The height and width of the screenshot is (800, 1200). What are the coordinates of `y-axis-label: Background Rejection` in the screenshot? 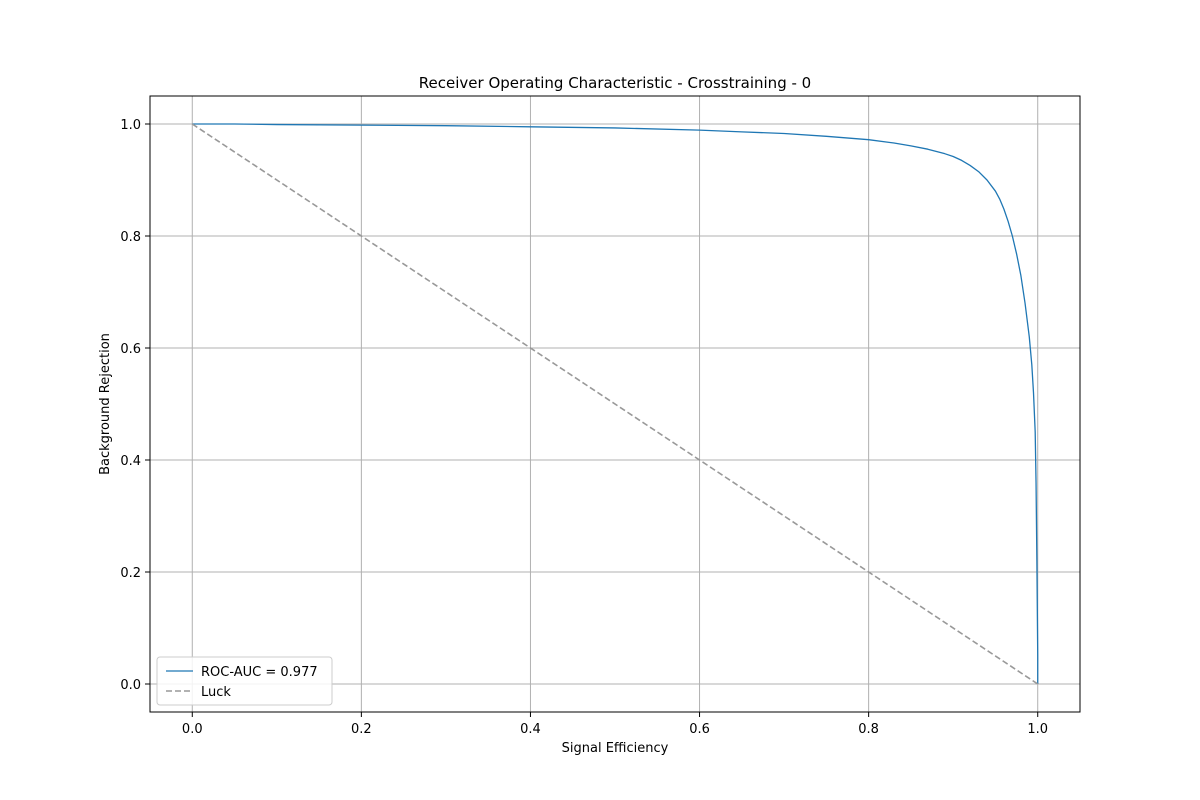 It's located at (105, 404).